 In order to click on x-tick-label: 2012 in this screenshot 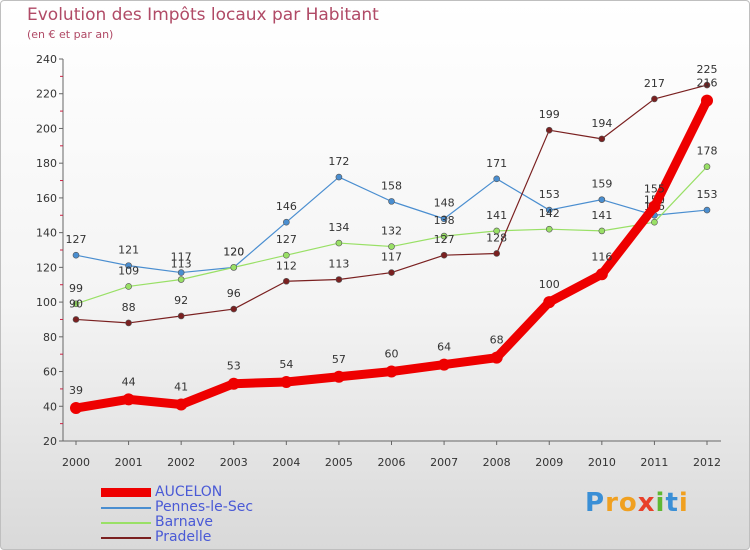, I will do `click(707, 462)`.